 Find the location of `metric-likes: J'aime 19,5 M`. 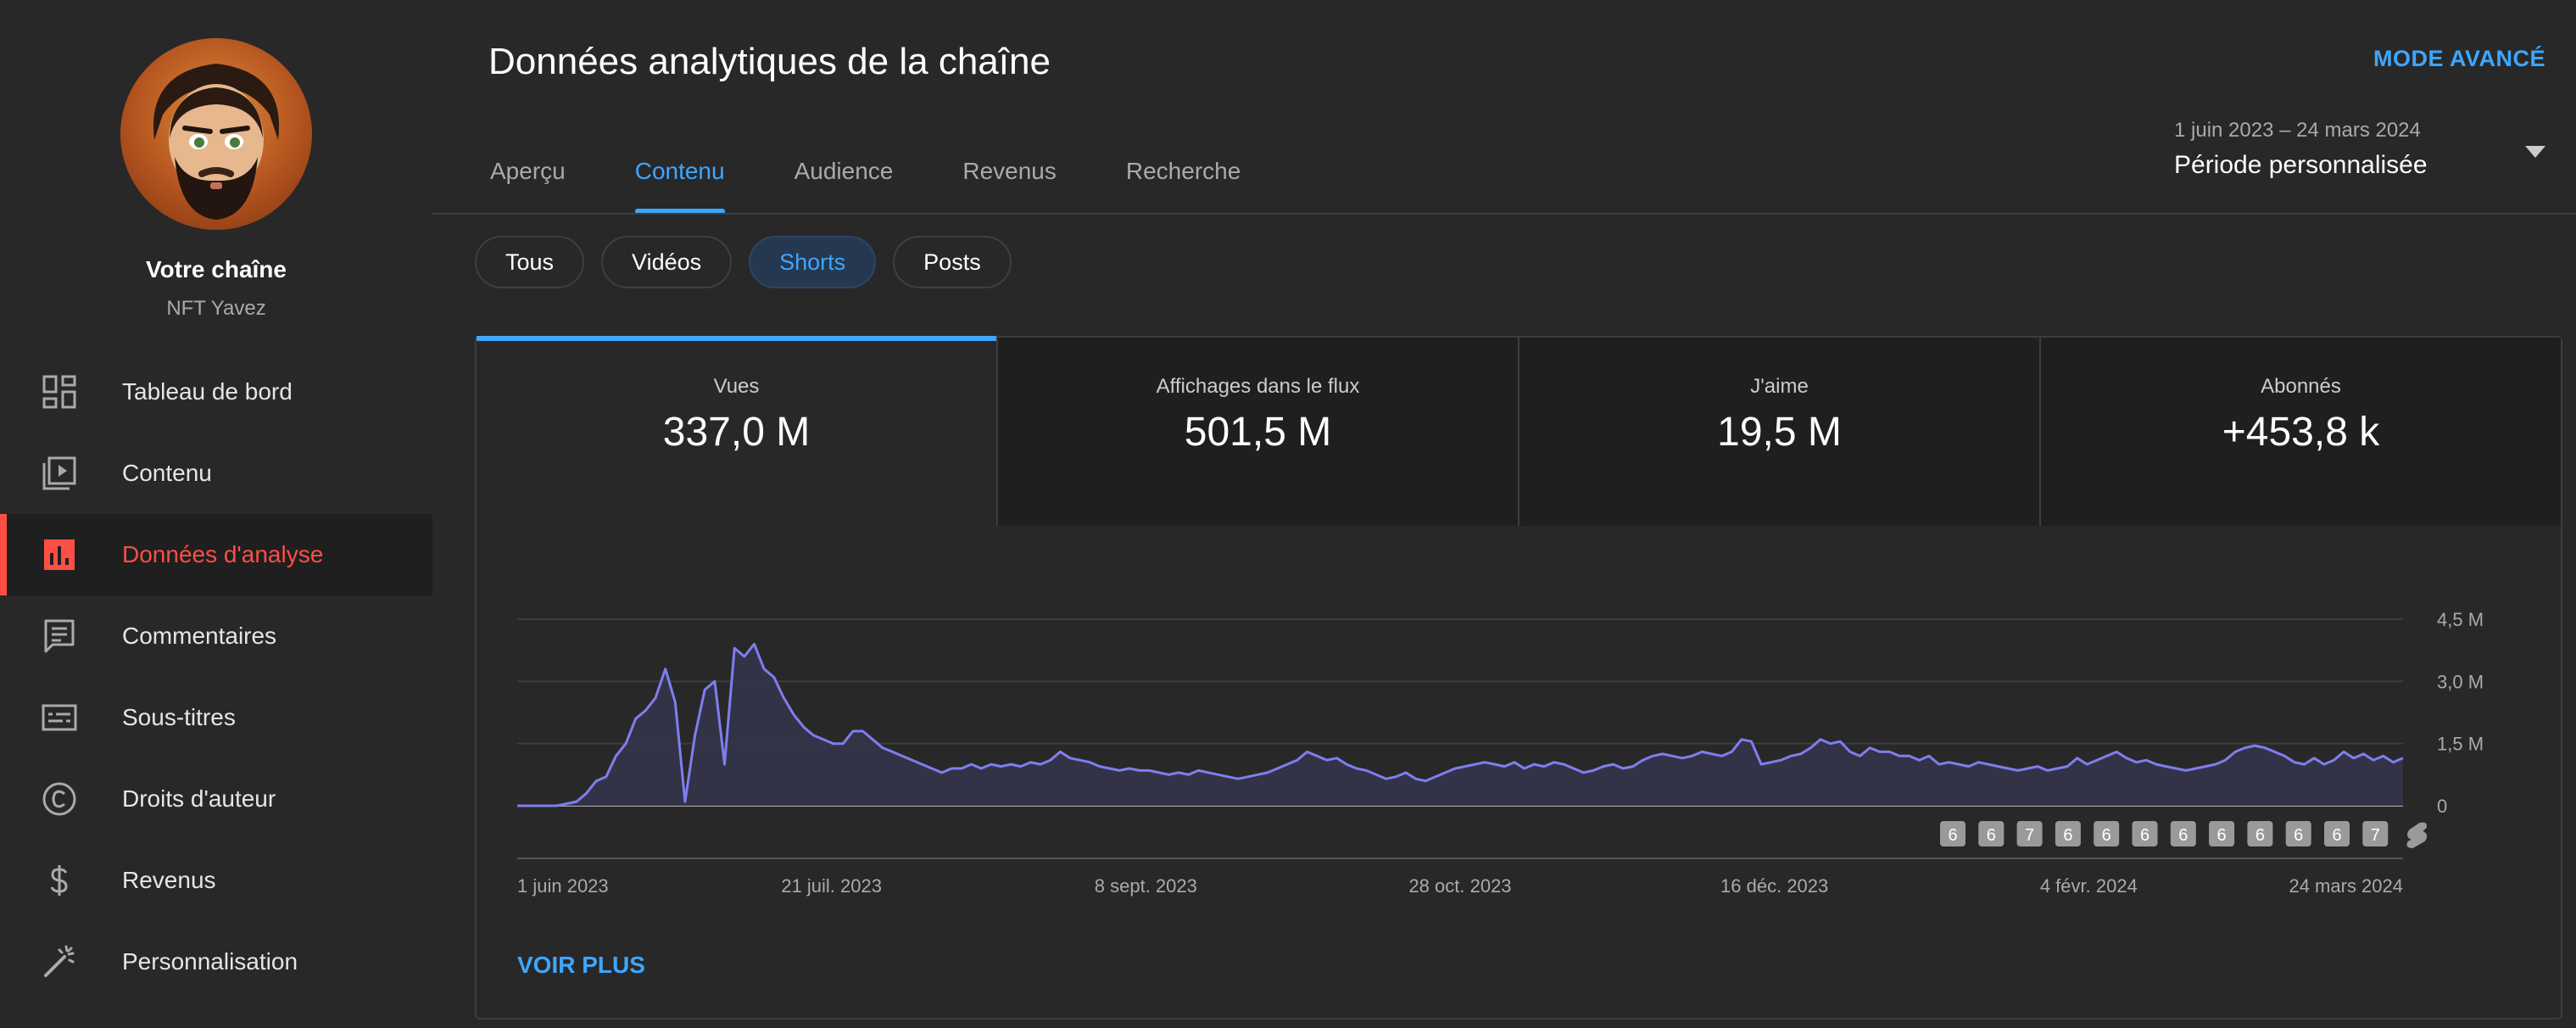

metric-likes: J'aime 19,5 M is located at coordinates (1778, 432).